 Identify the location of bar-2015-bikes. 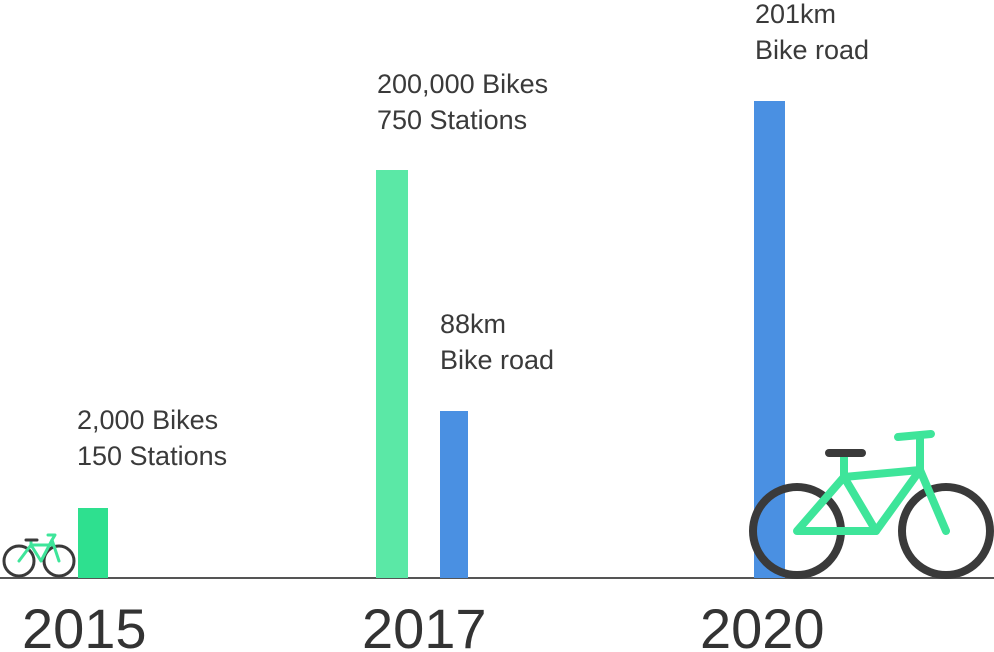
(93, 543).